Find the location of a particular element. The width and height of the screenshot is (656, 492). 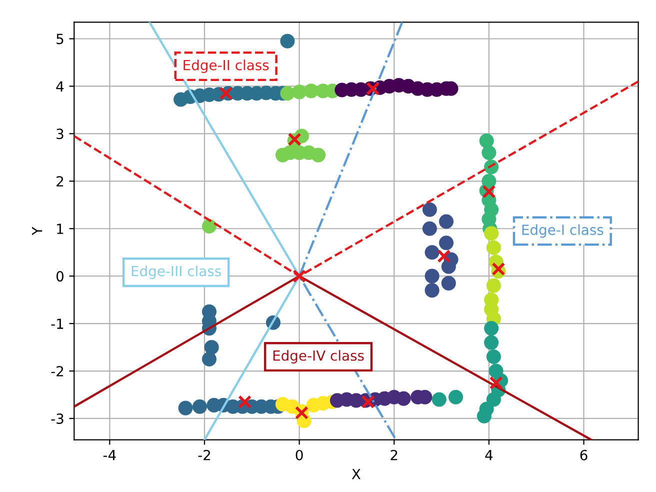

y-axis-title: Y is located at coordinates (37, 231).